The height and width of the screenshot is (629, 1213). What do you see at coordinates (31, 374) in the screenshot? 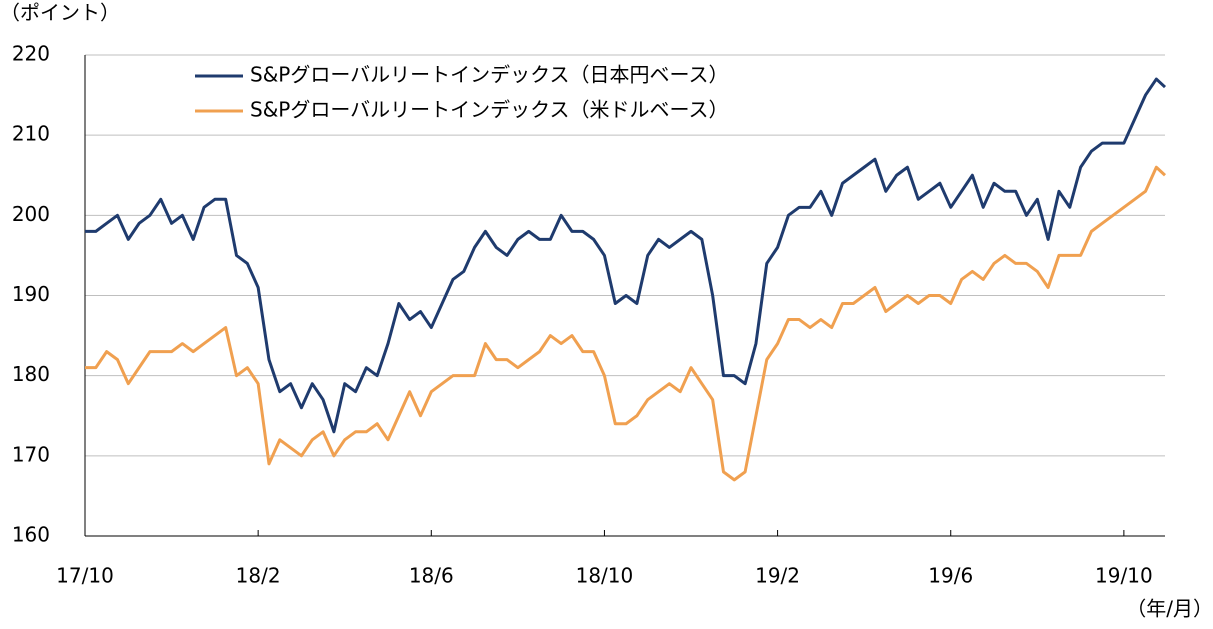
I see `y-tick-label: 180` at bounding box center [31, 374].